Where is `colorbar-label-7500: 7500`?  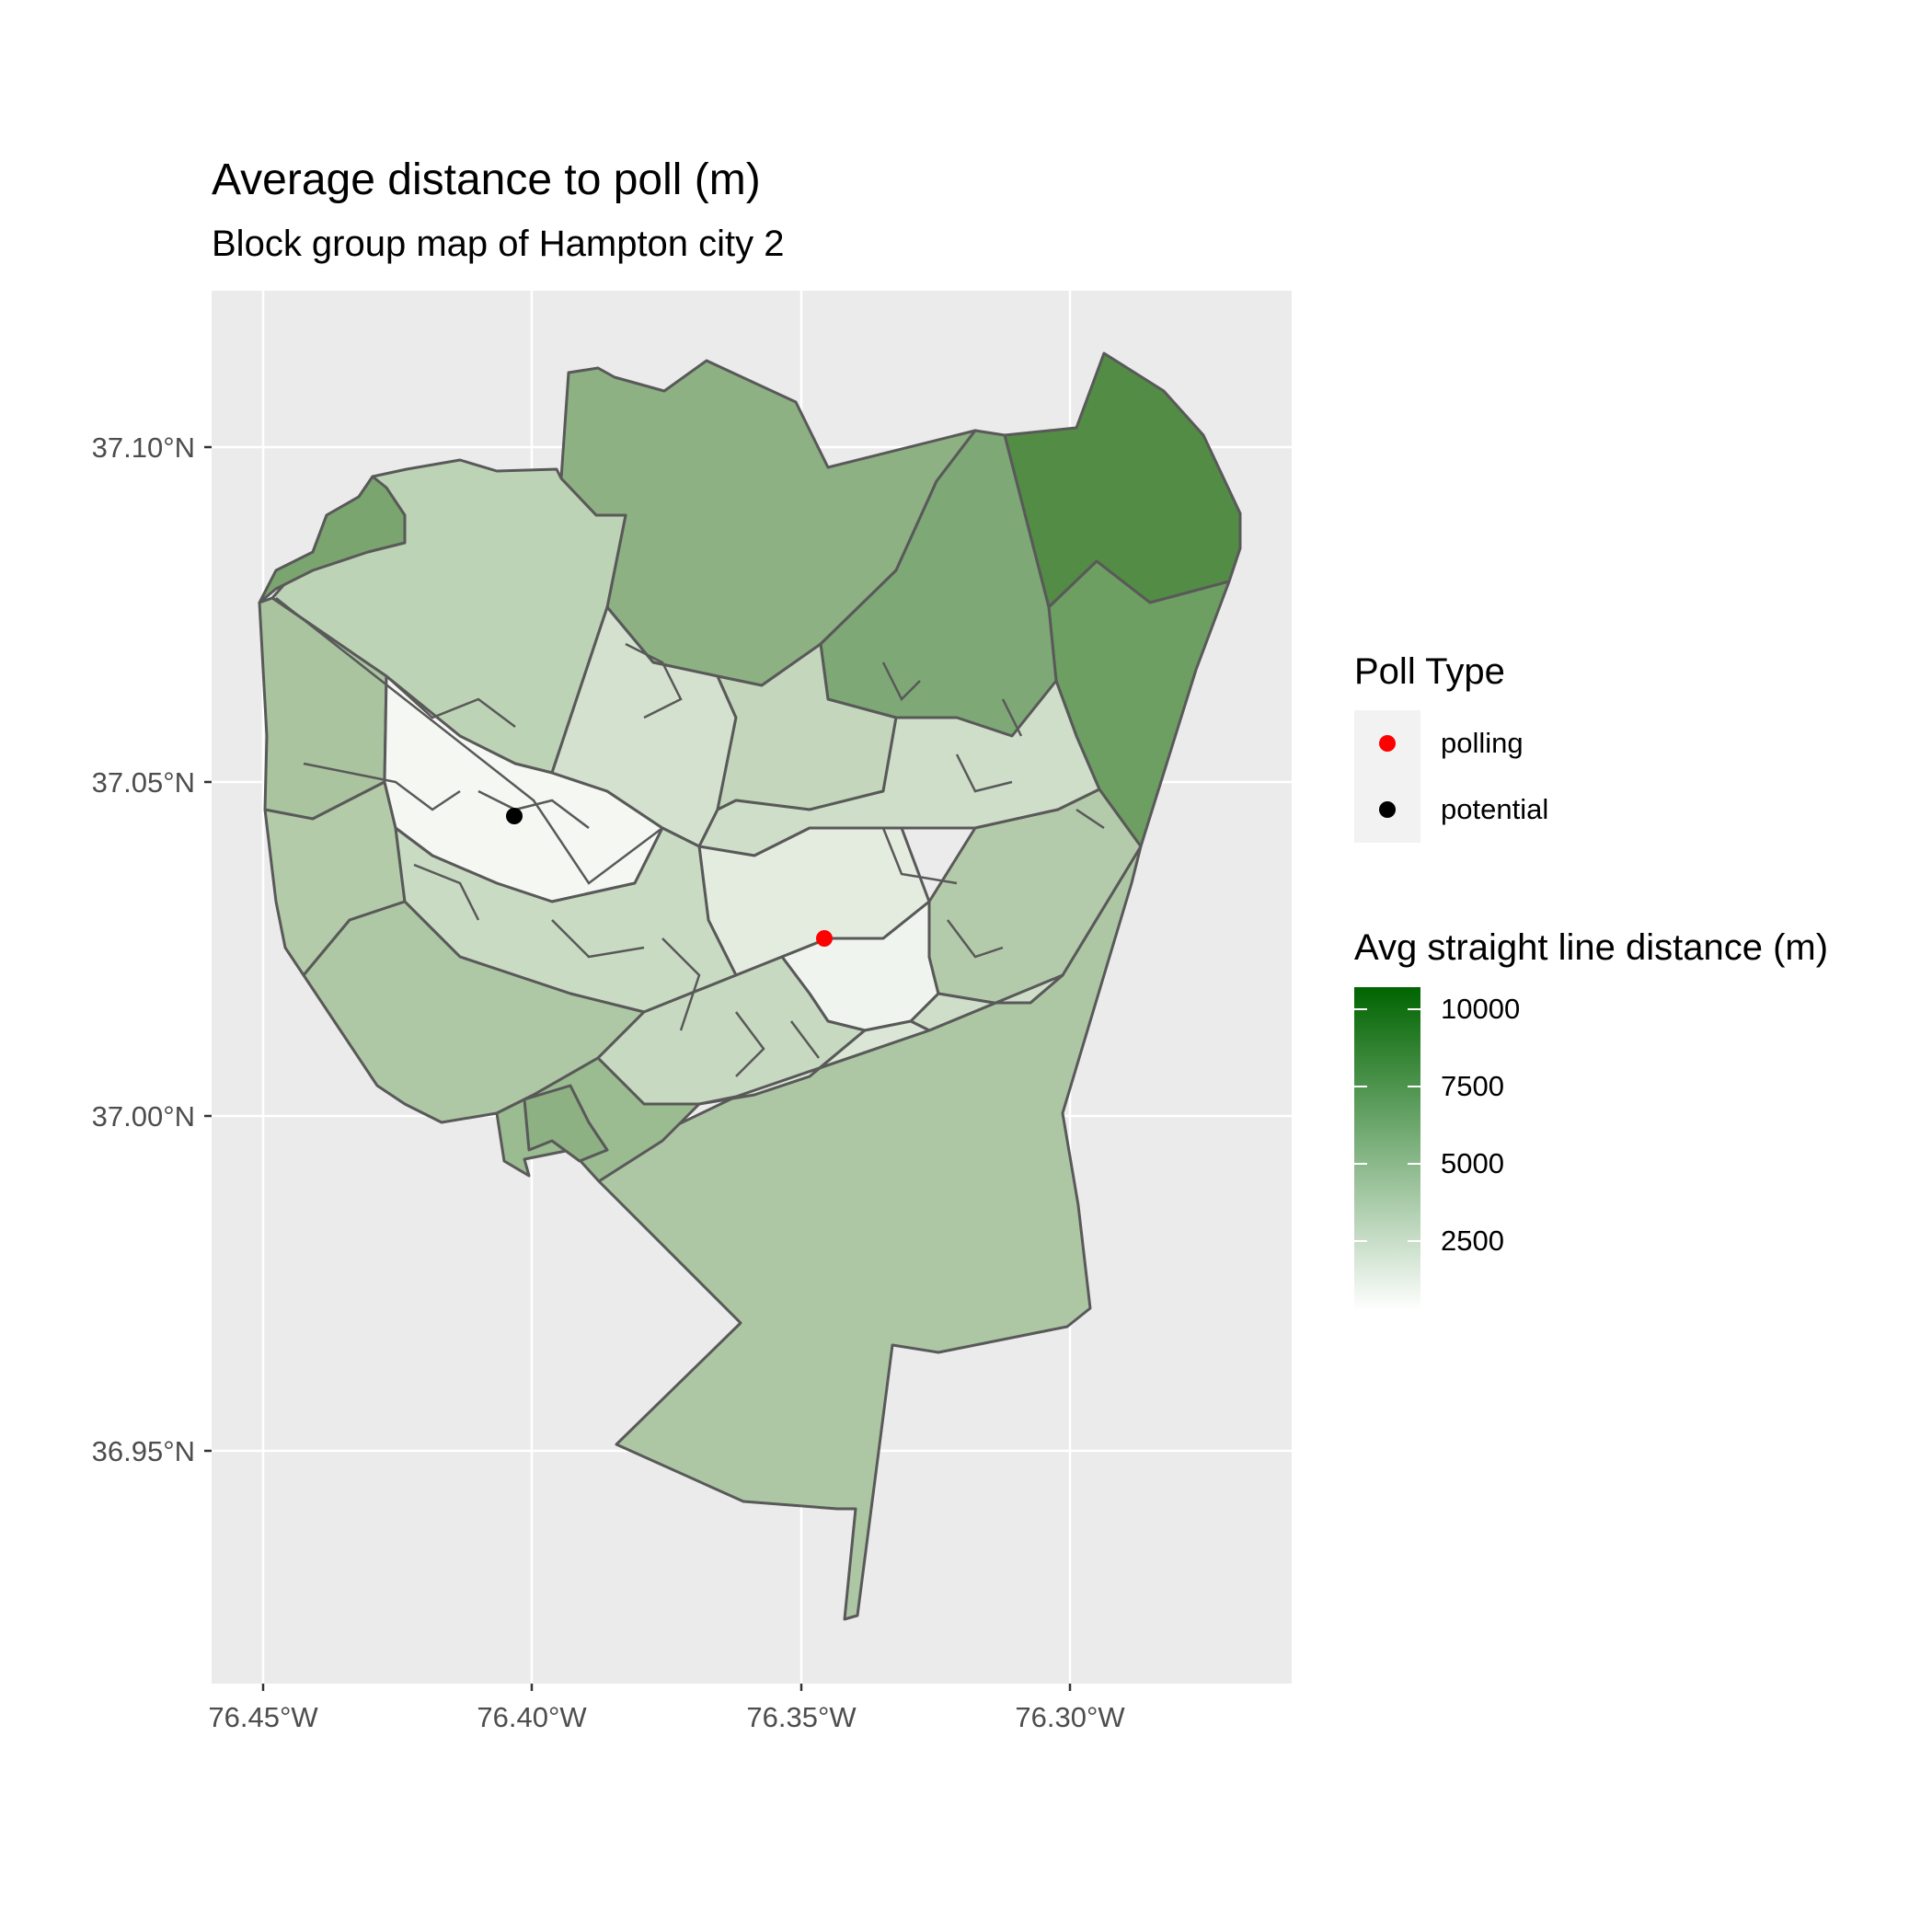 colorbar-label-7500: 7500 is located at coordinates (1472, 1086).